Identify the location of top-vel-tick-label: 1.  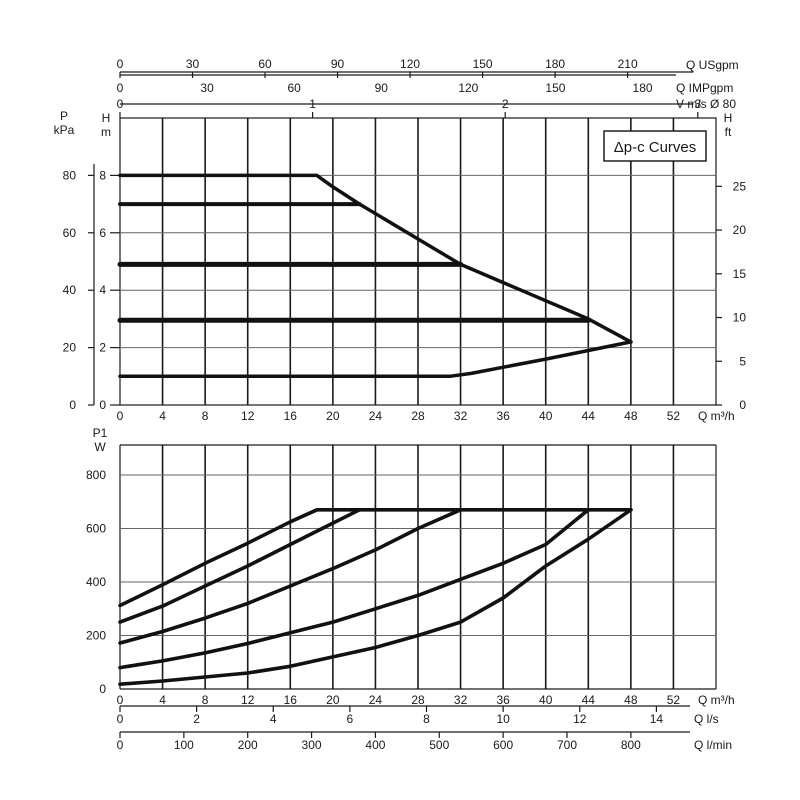
(312, 104).